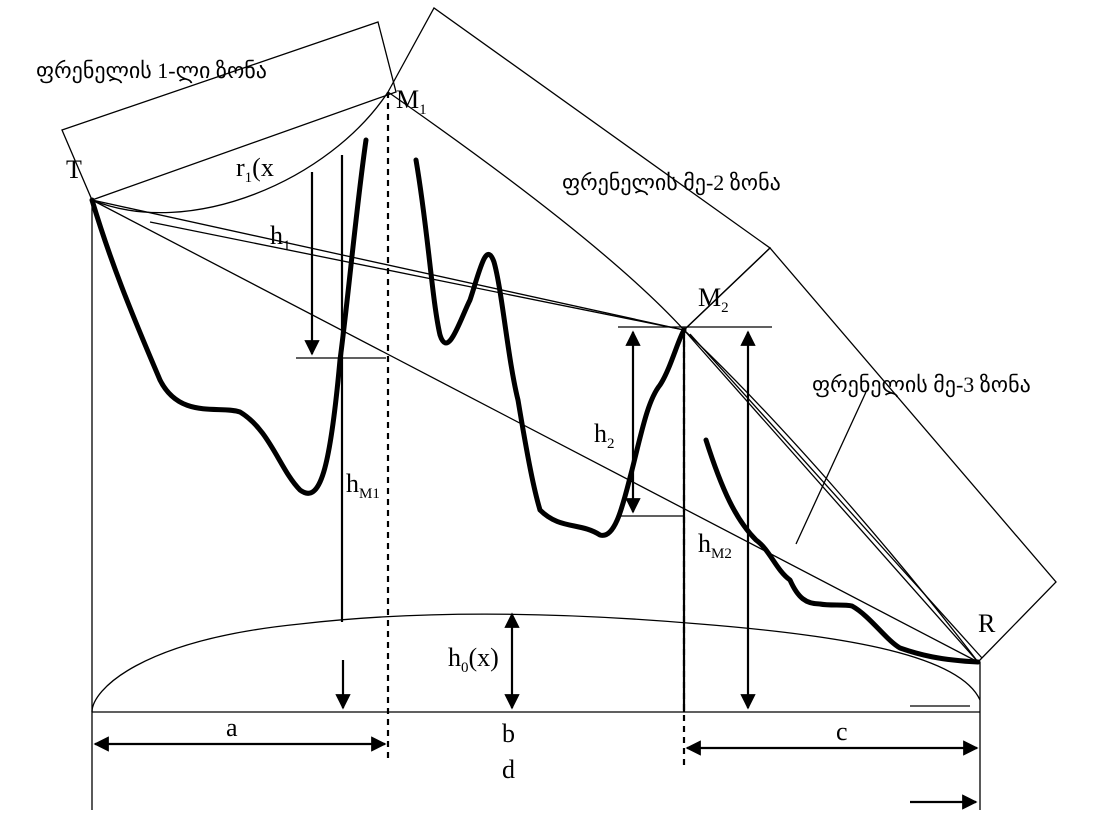  Describe the element at coordinates (536, 663) in the screenshot. I see `earth-curvature` at that location.